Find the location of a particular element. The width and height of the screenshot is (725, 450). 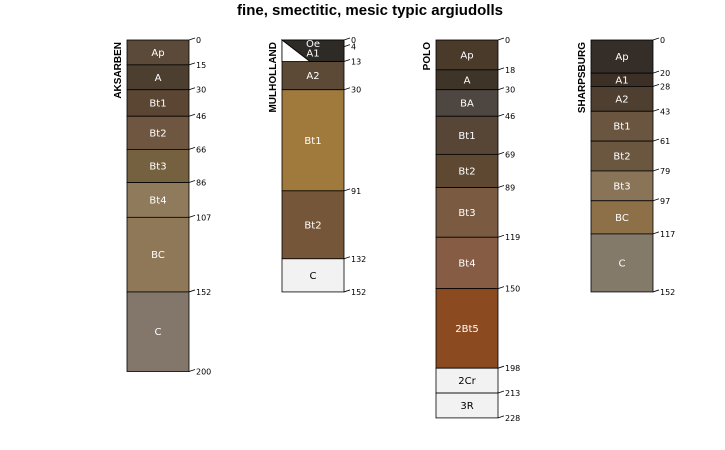

depth-label: 200 is located at coordinates (203, 372).